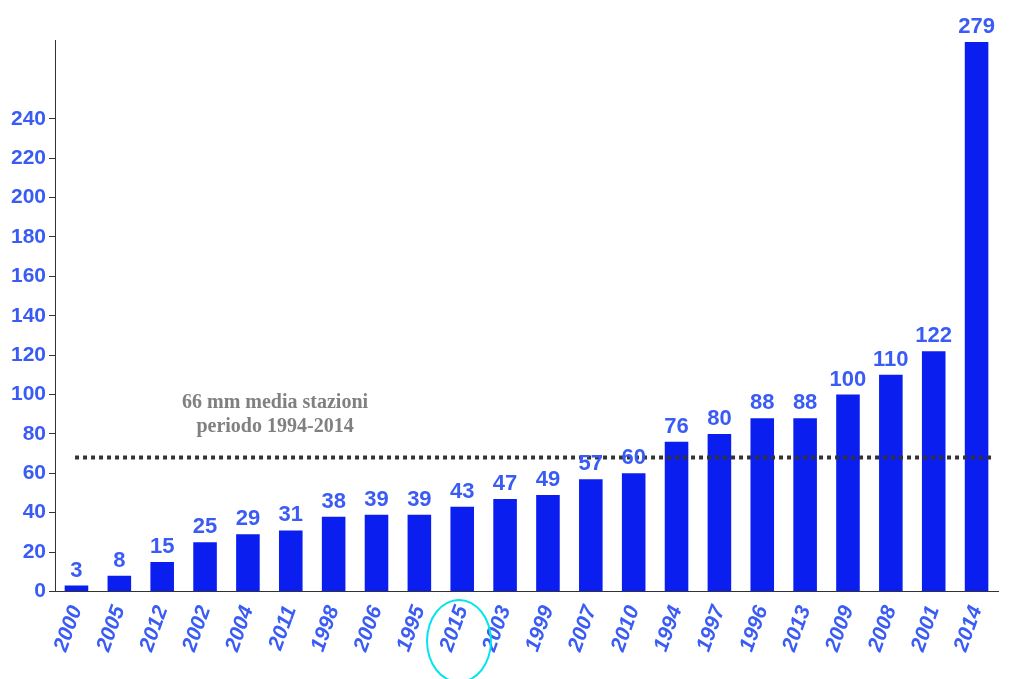 Image resolution: width=1028 pixels, height=679 pixels. Describe the element at coordinates (119, 559) in the screenshot. I see `data-label: 8` at that location.